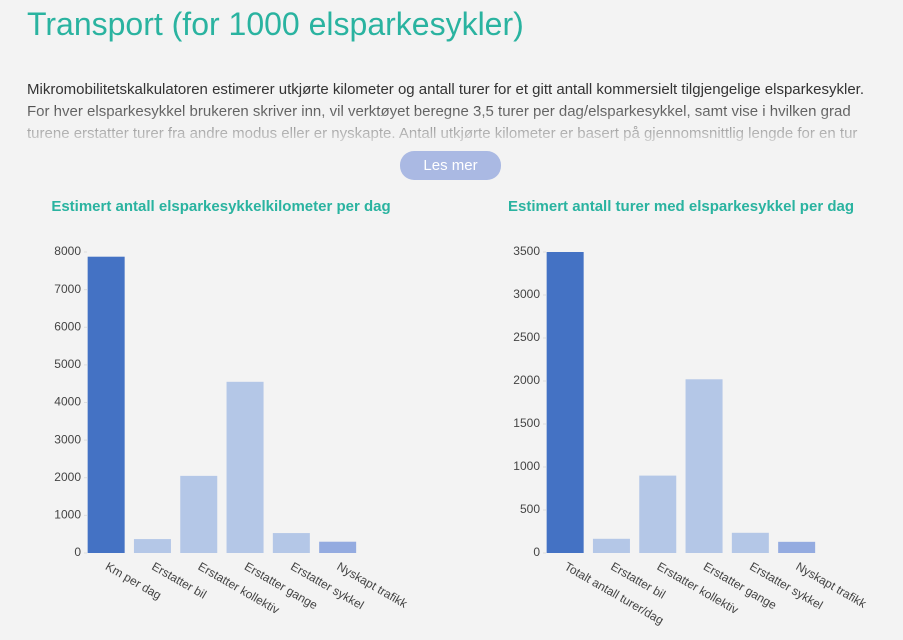  What do you see at coordinates (450, 165) in the screenshot?
I see `read-more-button: Les mer` at bounding box center [450, 165].